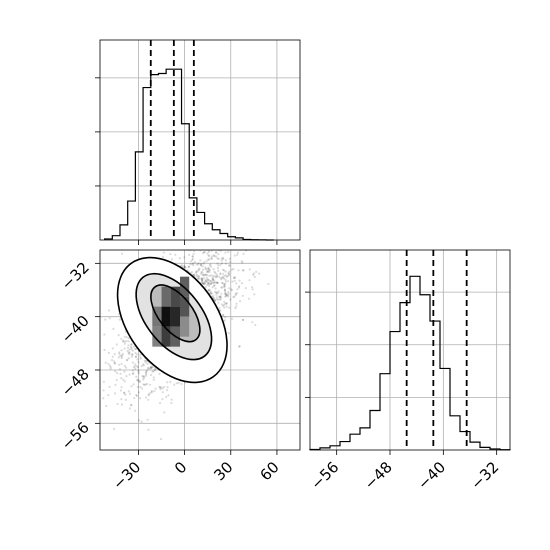 The image size is (550, 550). Describe the element at coordinates (180, 467) in the screenshot. I see `x-tick-label: 0` at that location.